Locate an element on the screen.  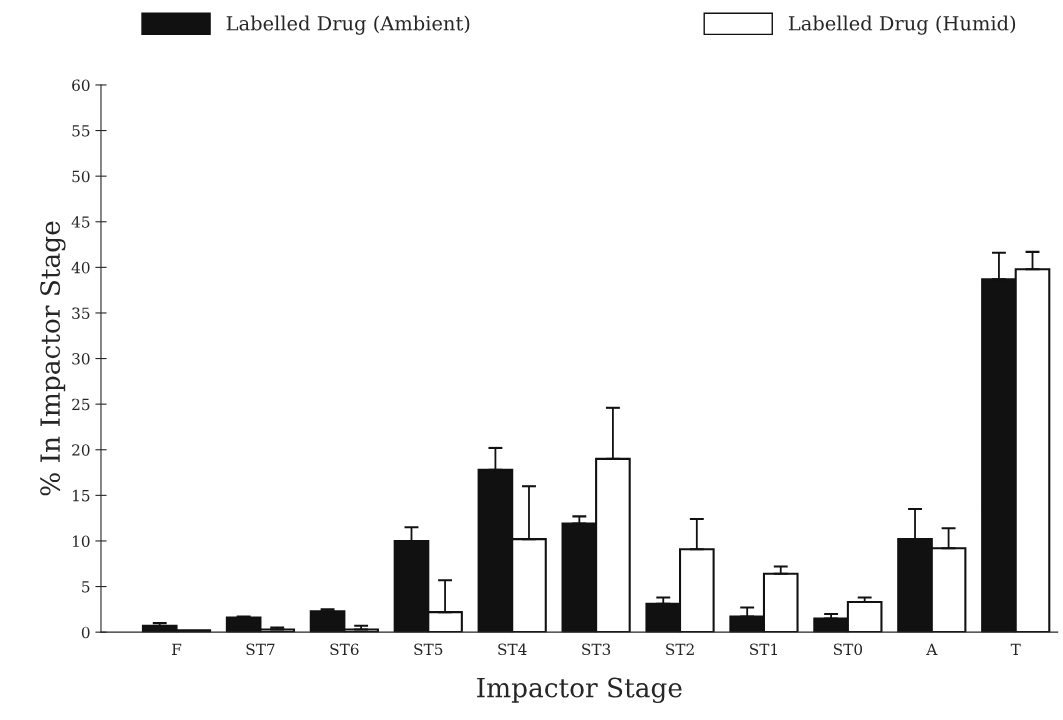
y-tick-label: 55 is located at coordinates (81, 131).